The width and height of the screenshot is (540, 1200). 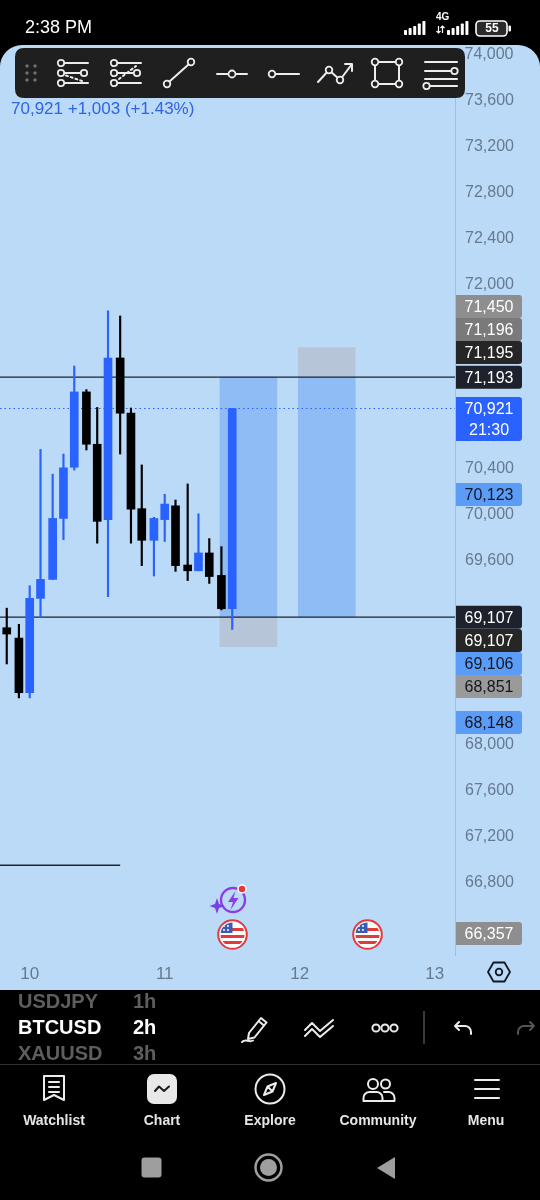 I want to click on y-tick-label: 73,200, so click(x=490, y=145).